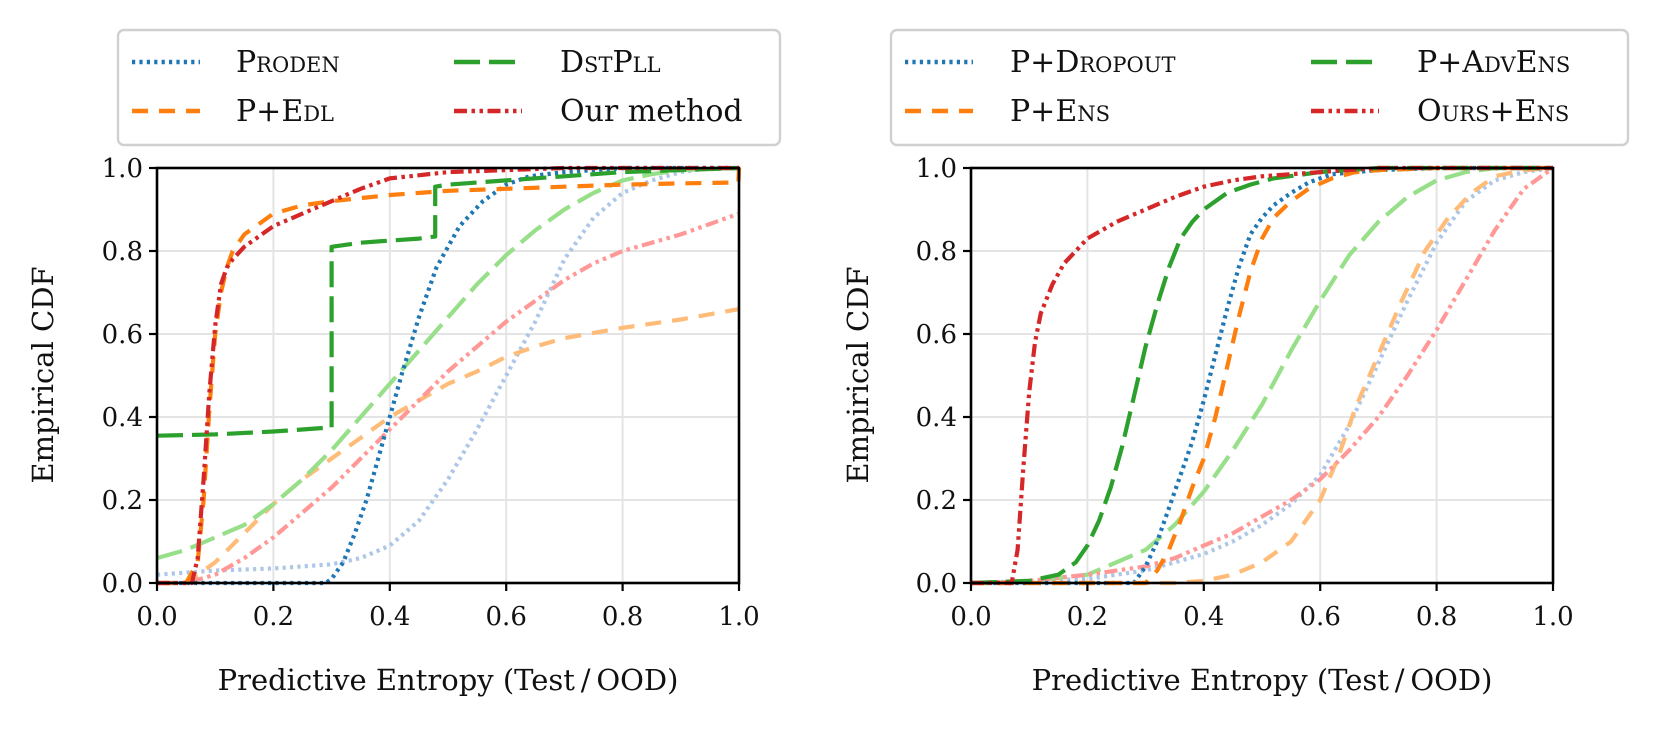 This screenshot has width=1659, height=731. I want to click on right-legend: P+Dropout P+Ens P+AdvEns Ours+Ens, so click(1259, 87).